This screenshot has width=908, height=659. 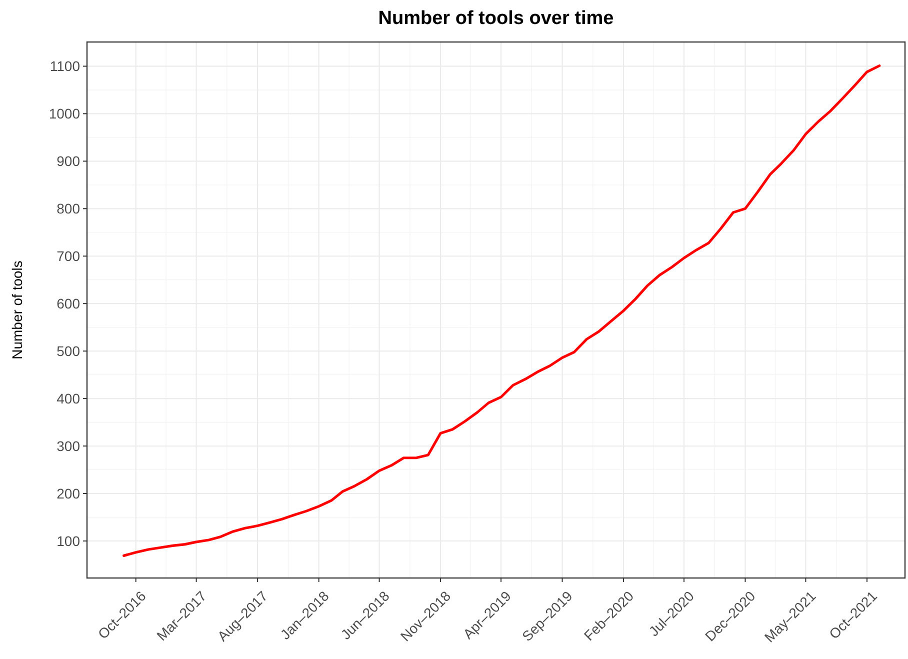 I want to click on y-tick-label: 200, so click(x=68, y=493).